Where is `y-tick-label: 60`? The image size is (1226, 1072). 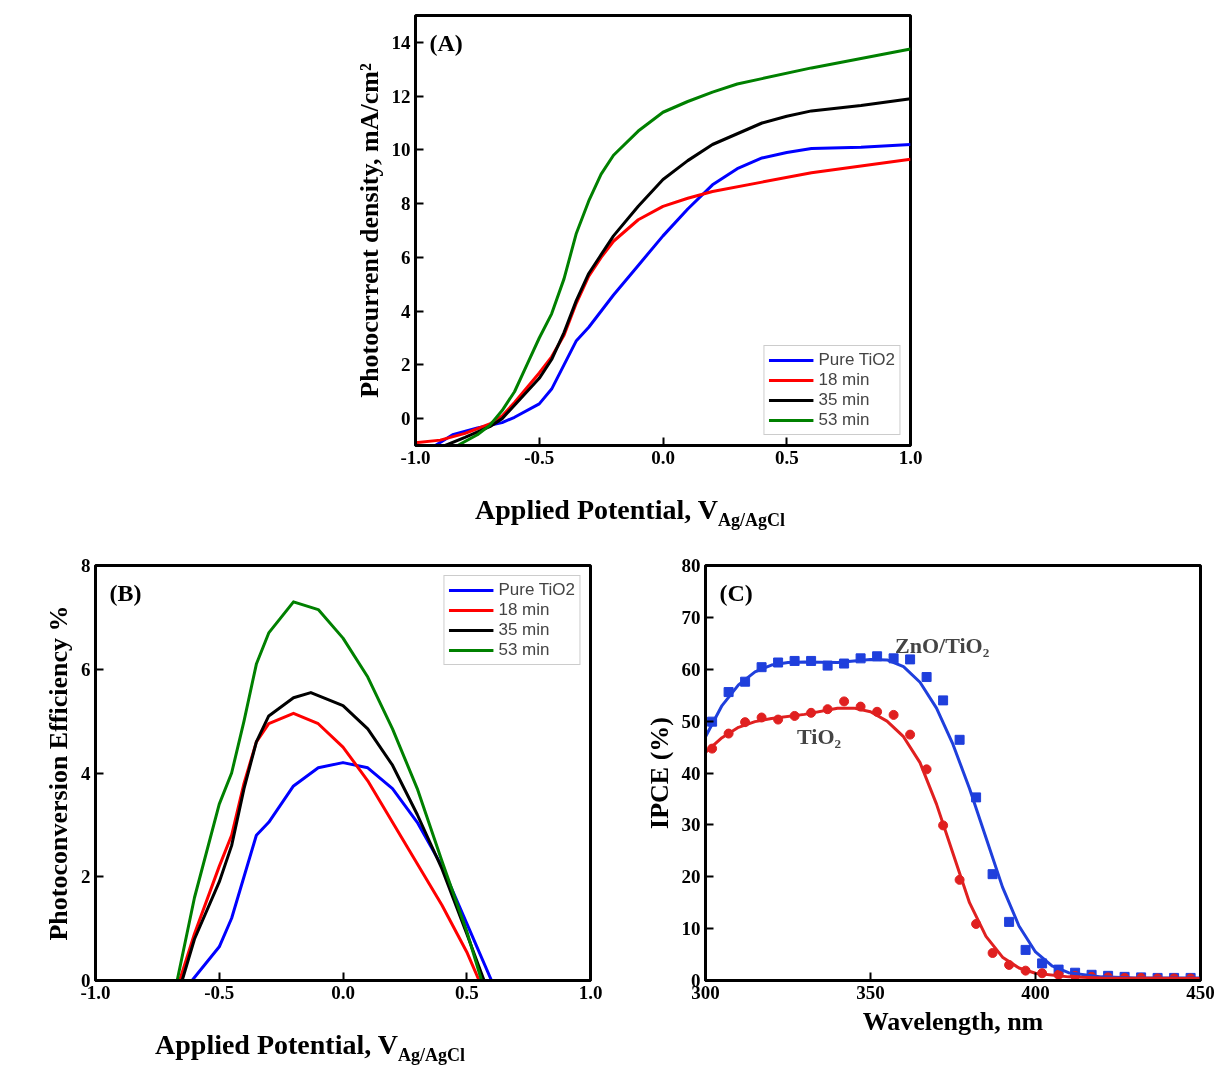
y-tick-label: 60 is located at coordinates (691, 669).